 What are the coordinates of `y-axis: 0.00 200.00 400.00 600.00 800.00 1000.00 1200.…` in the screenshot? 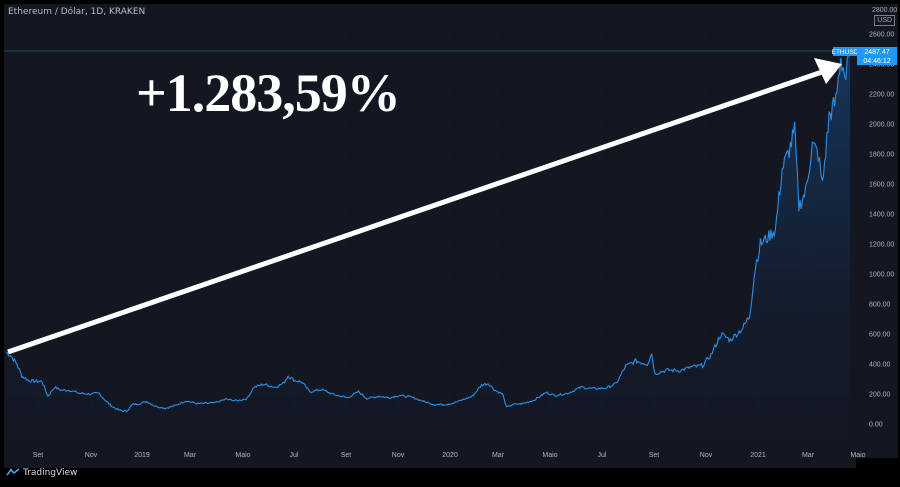 It's located at (881, 230).